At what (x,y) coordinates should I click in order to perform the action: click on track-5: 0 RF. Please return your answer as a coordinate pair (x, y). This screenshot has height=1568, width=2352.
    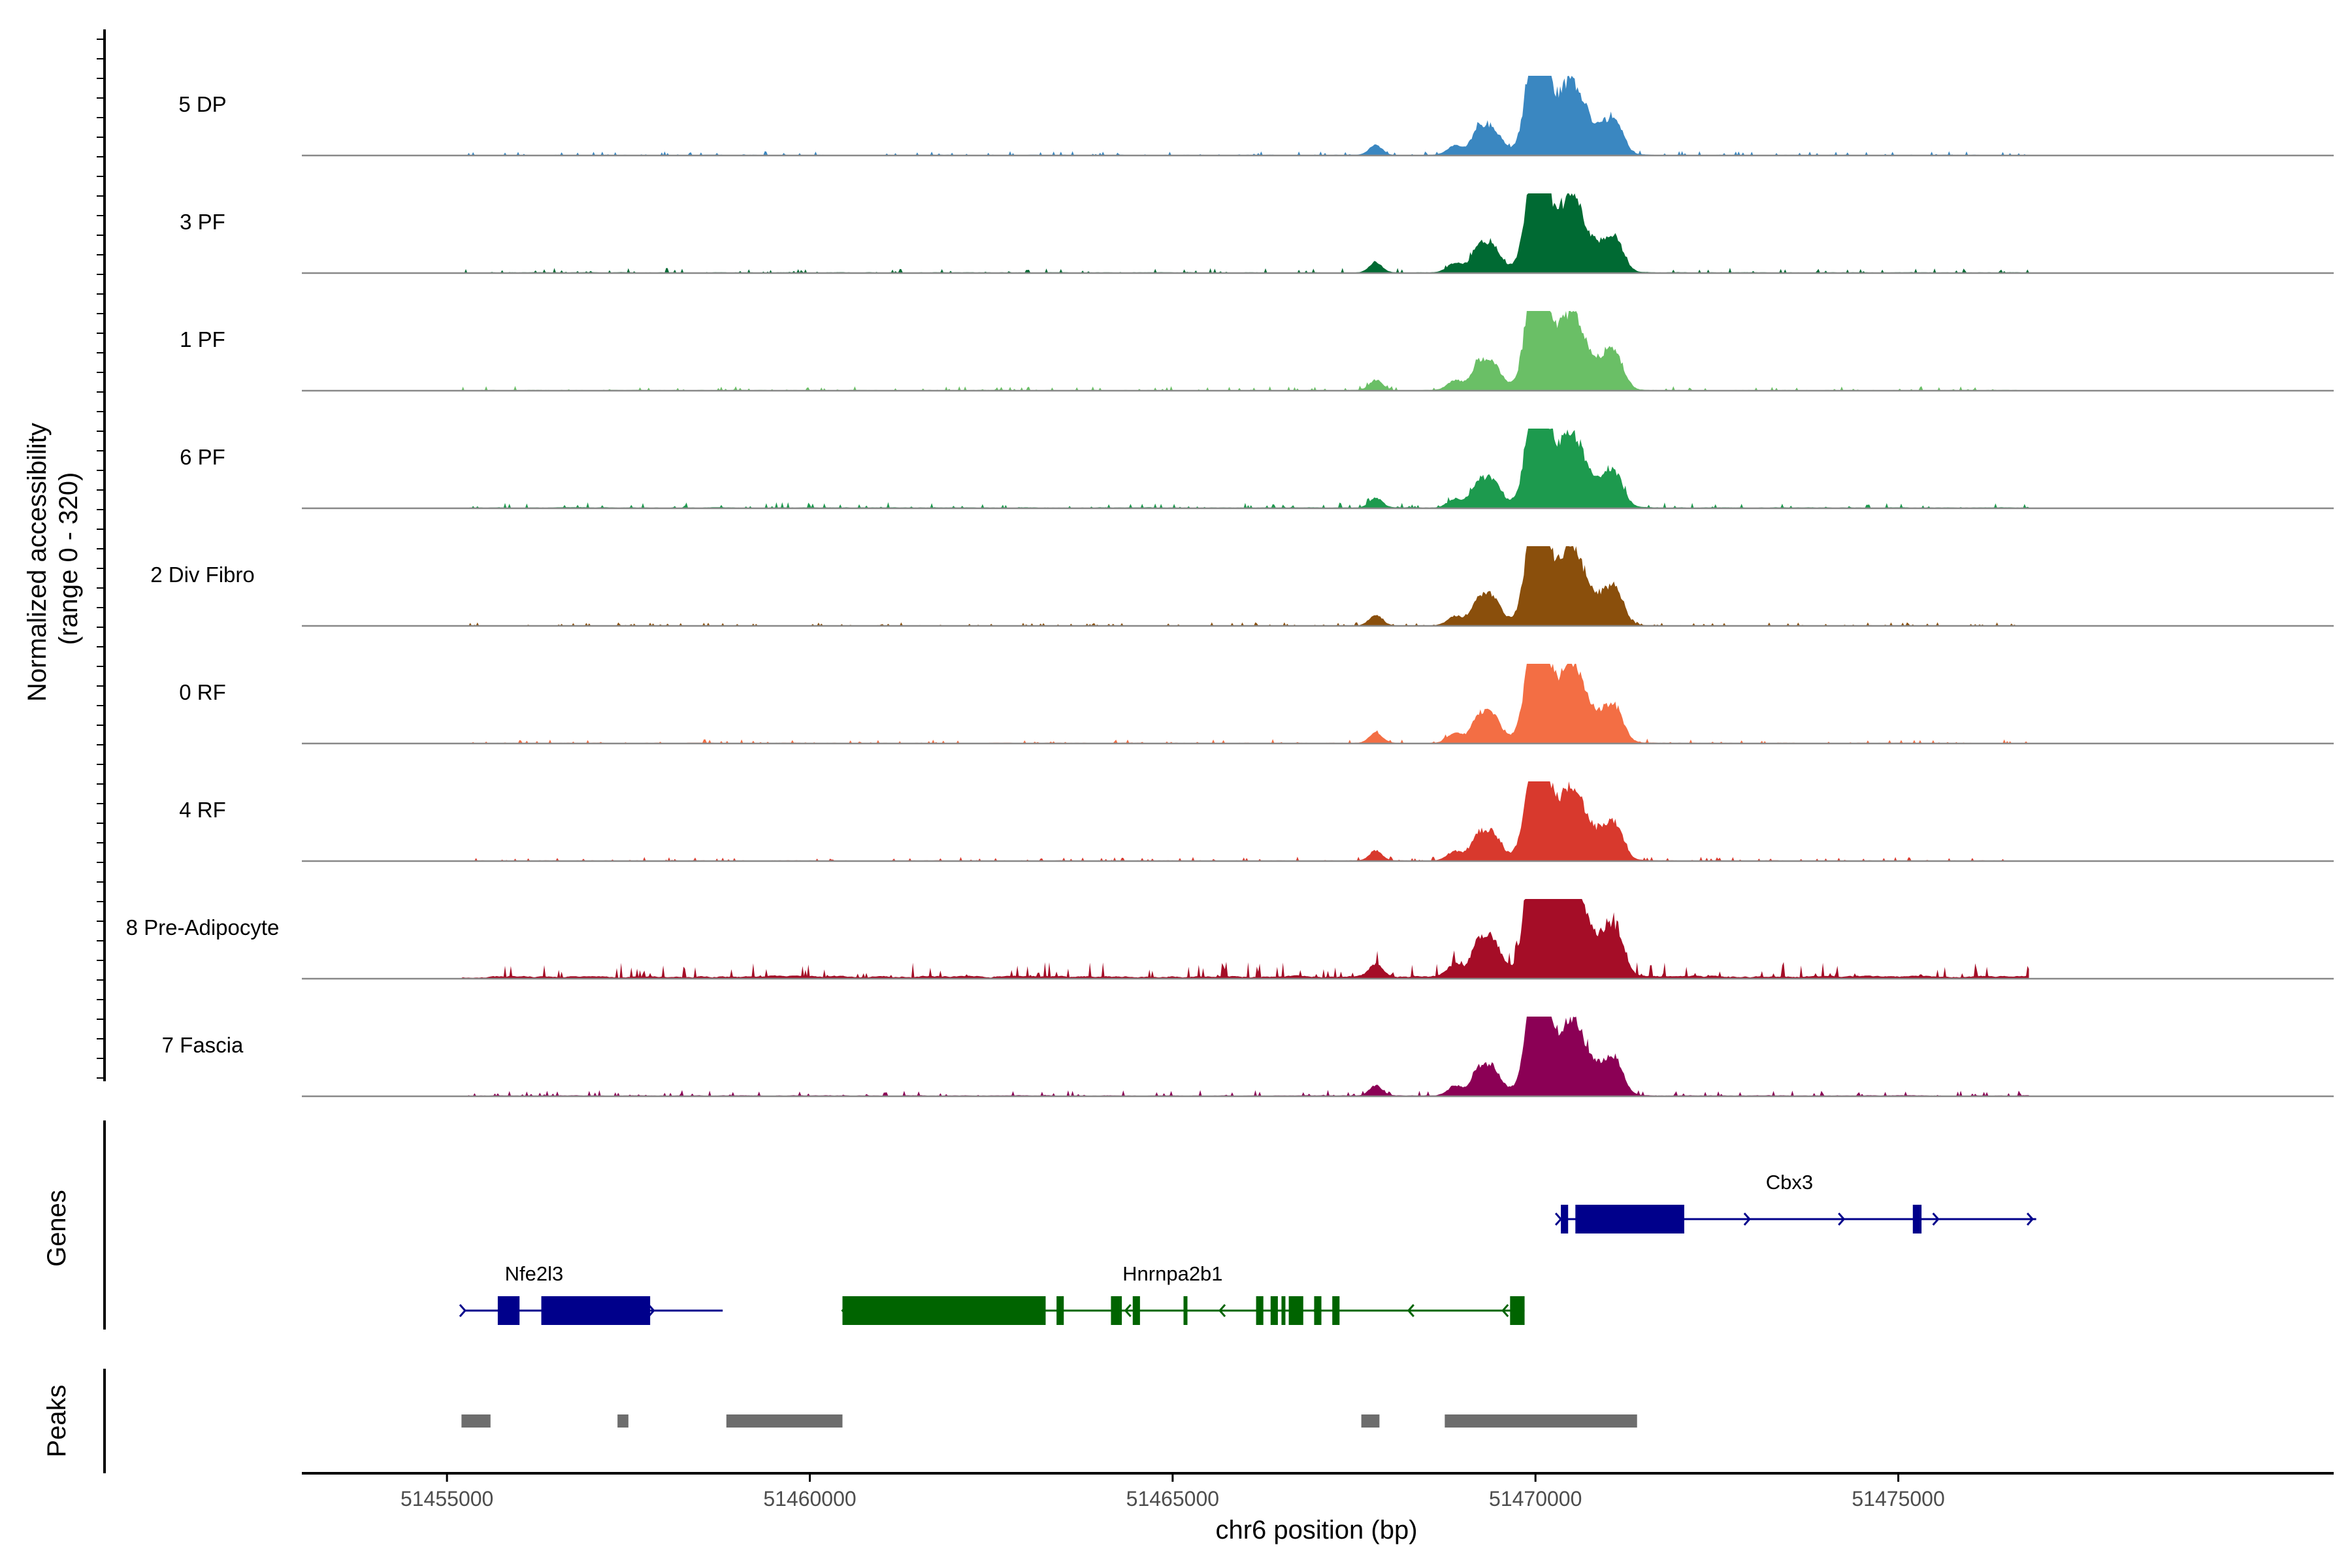
    Looking at the image, I should click on (1256, 704).